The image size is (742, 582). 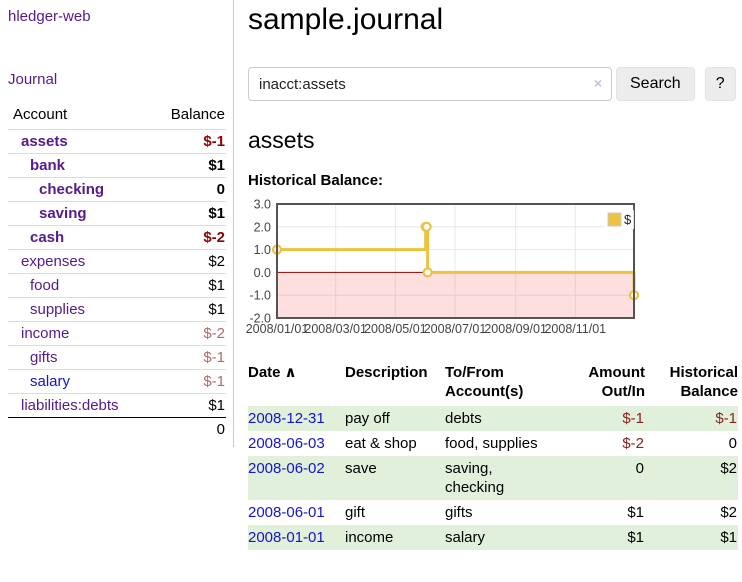 What do you see at coordinates (70, 405) in the screenshot?
I see `account-link: liabilities:debts` at bounding box center [70, 405].